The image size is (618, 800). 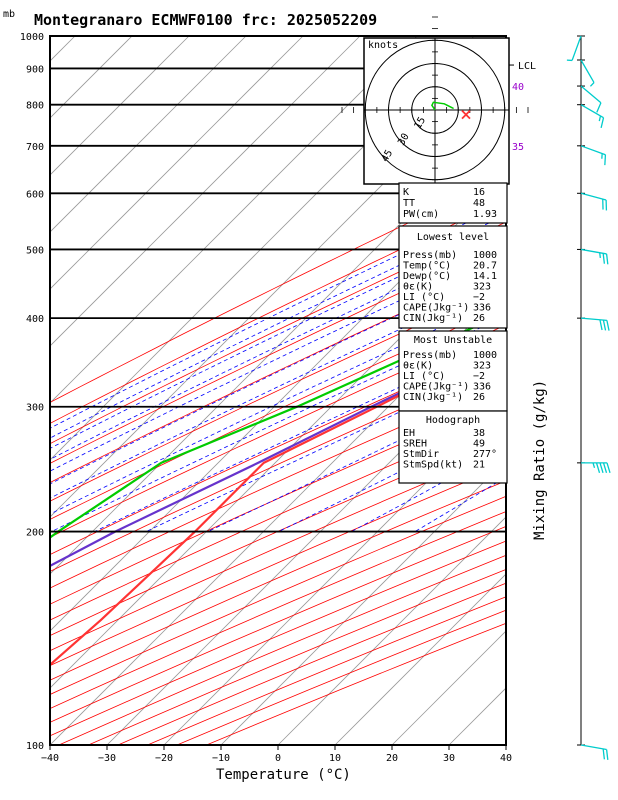 I want to click on hodograph-box, so click(x=436, y=111).